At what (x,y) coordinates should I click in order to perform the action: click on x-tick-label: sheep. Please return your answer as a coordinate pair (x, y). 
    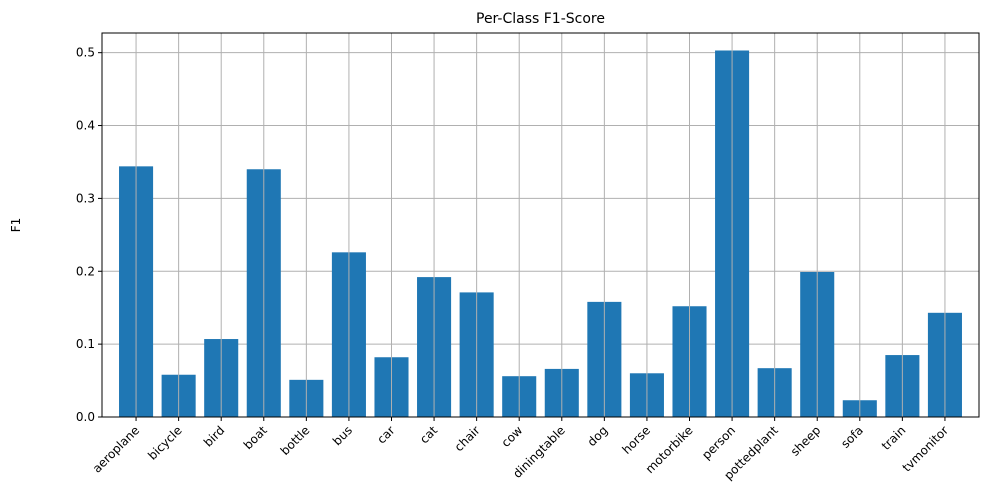
    Looking at the image, I should click on (806, 441).